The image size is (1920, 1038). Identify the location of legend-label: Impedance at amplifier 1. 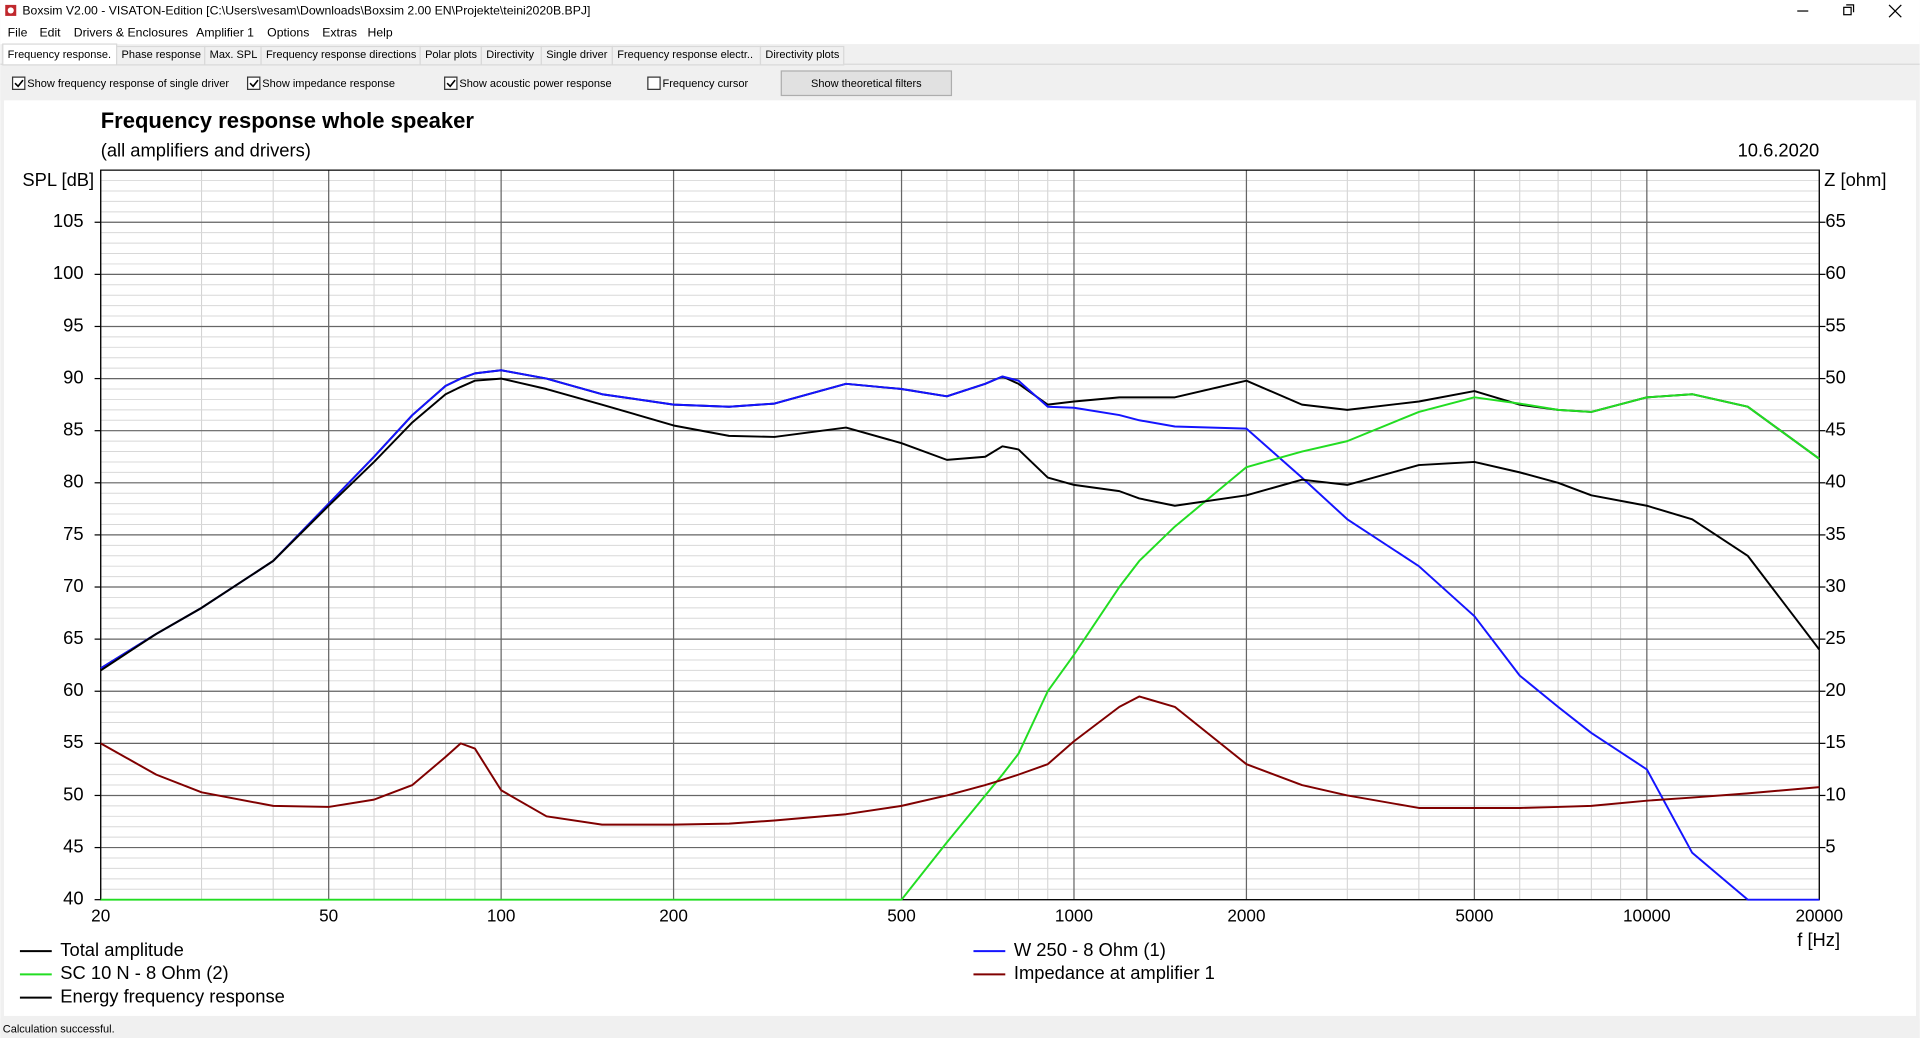
(1114, 972).